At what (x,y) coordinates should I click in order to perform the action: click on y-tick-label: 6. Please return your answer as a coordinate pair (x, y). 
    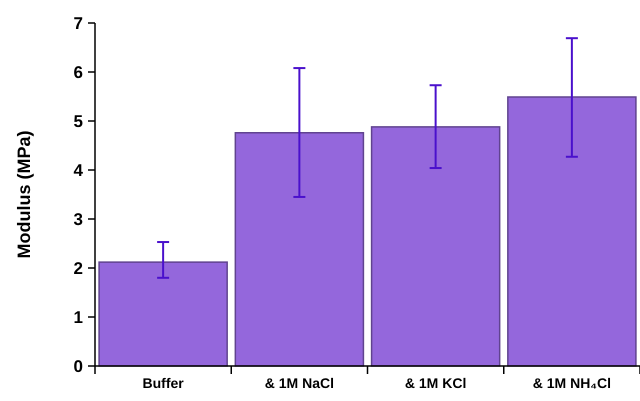
    Looking at the image, I should click on (78, 72).